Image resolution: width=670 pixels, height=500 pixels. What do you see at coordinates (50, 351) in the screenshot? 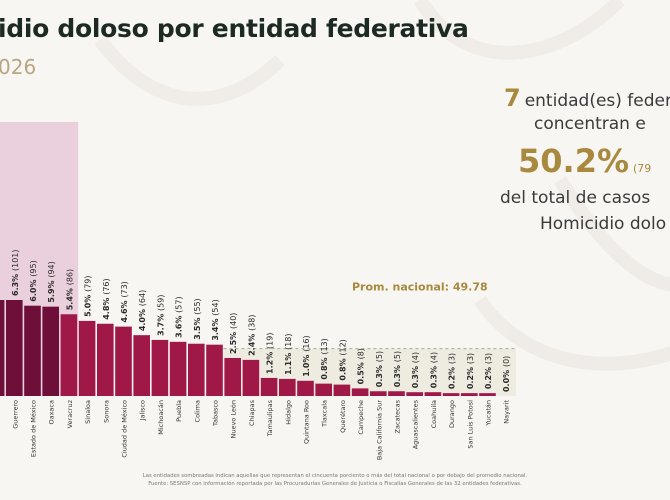
I see `bar-oaxaca` at bounding box center [50, 351].